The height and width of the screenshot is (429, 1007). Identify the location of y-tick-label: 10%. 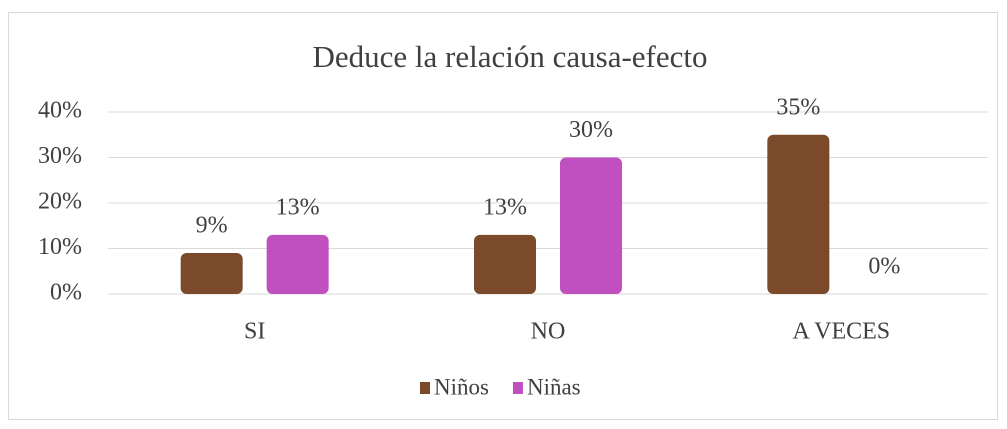
(60, 247).